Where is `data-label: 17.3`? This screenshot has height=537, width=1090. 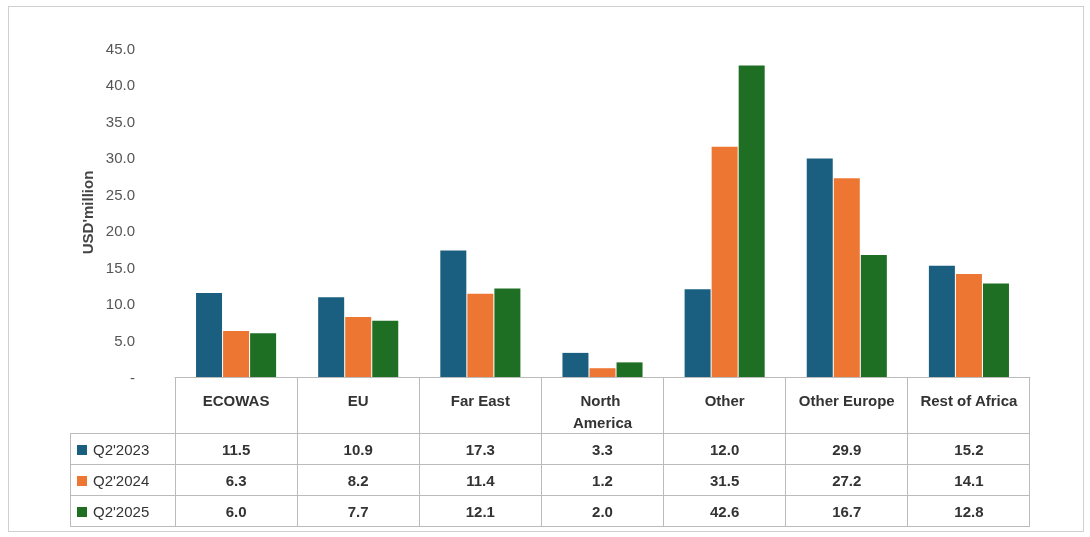
data-label: 17.3 is located at coordinates (480, 449).